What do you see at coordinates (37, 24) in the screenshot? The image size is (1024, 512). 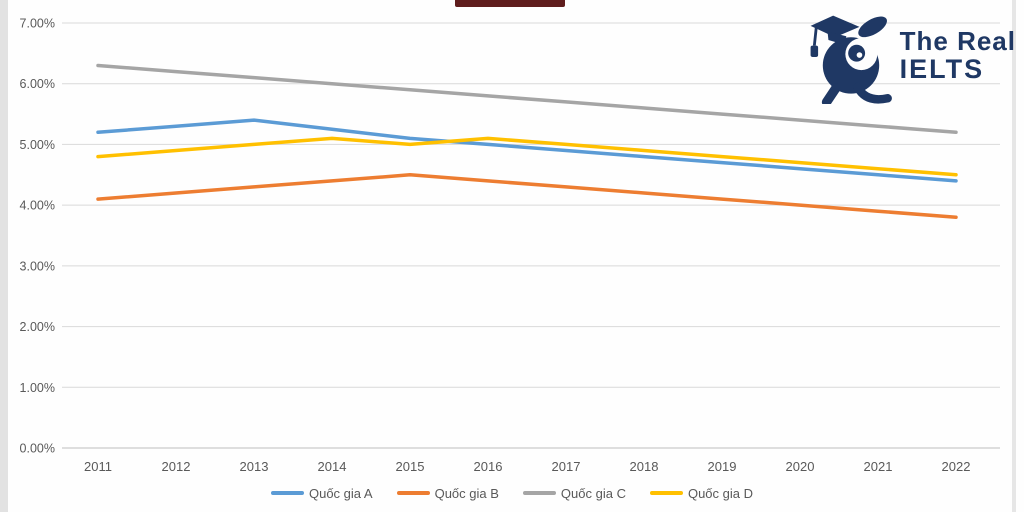 I see `y-tick-label: 7.00%` at bounding box center [37, 24].